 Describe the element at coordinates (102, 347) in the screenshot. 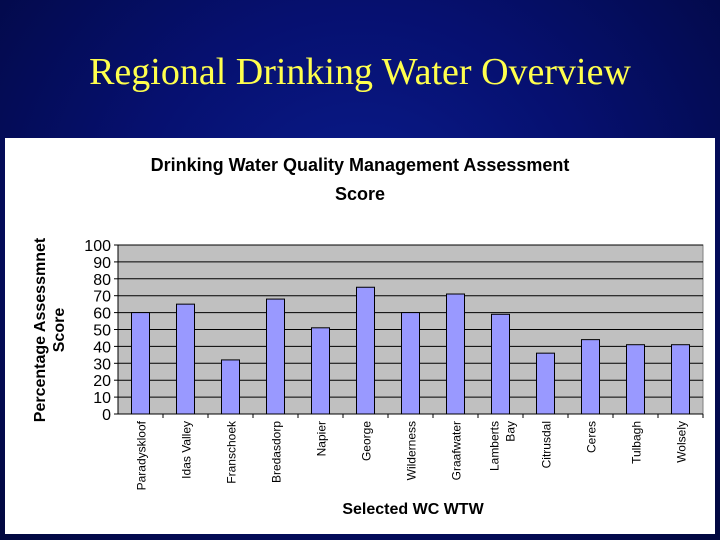

I see `y-tick-label: 40` at that location.